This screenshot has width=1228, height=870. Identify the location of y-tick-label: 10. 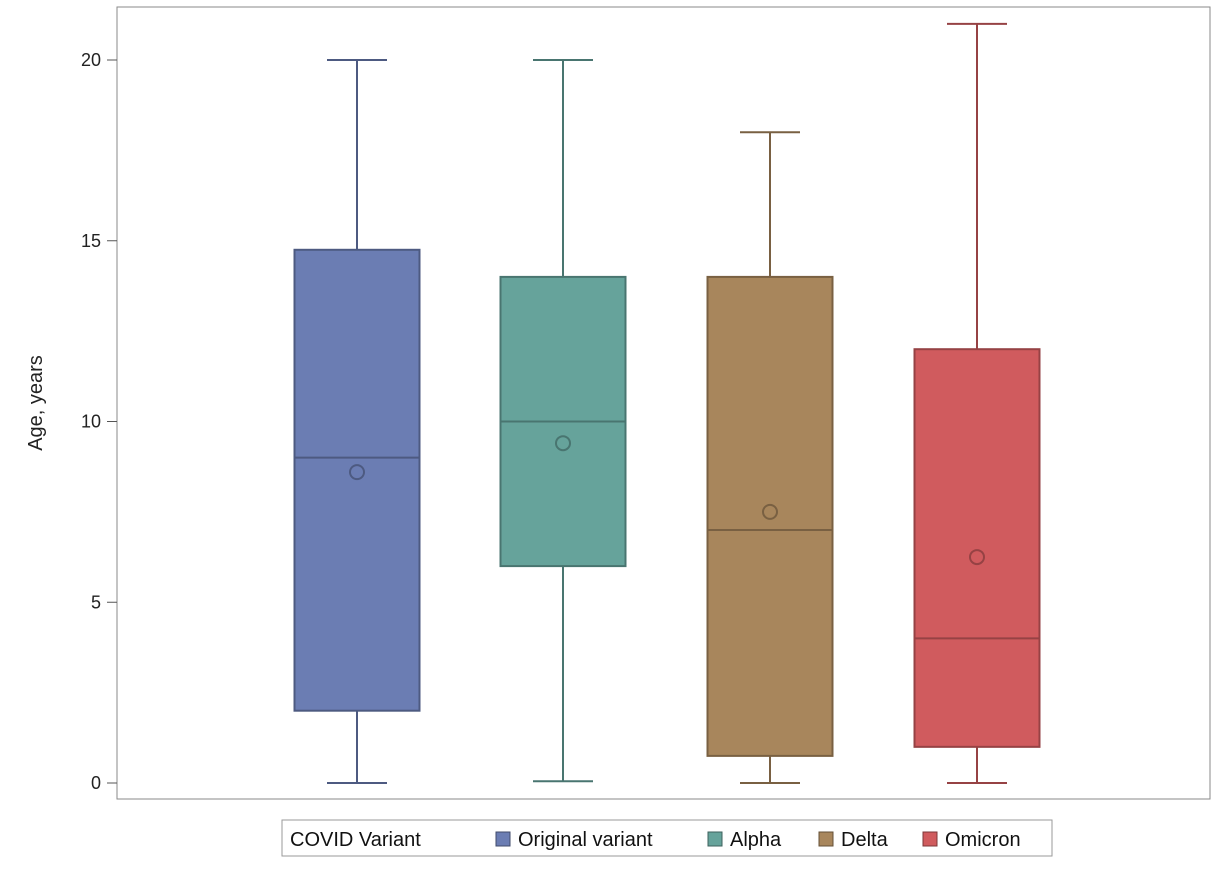
(91, 422).